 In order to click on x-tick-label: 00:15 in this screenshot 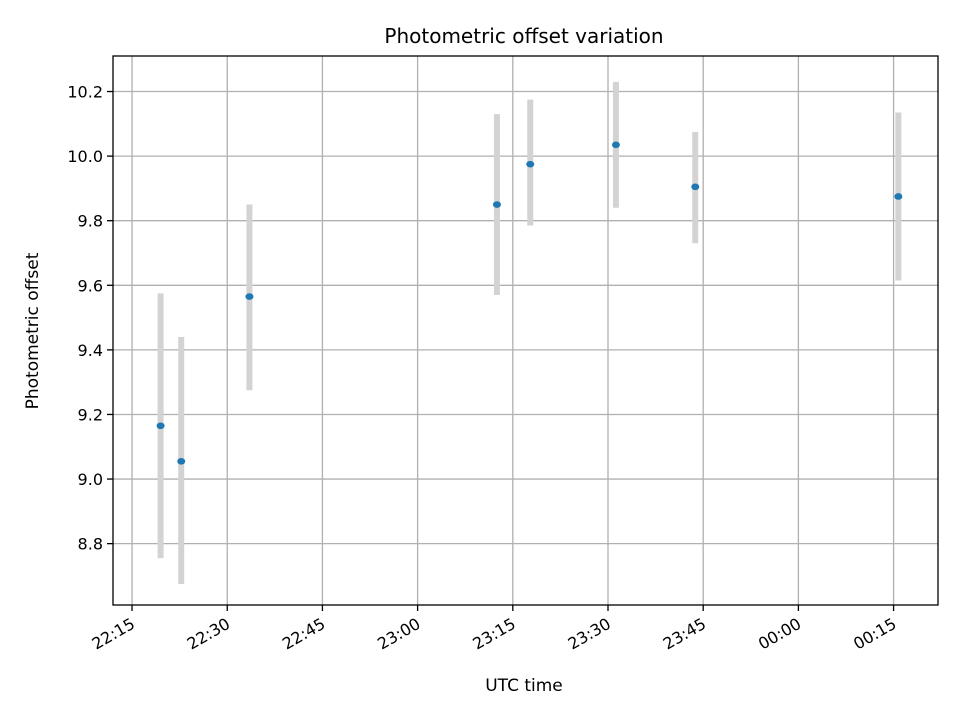, I will do `click(874, 634)`.